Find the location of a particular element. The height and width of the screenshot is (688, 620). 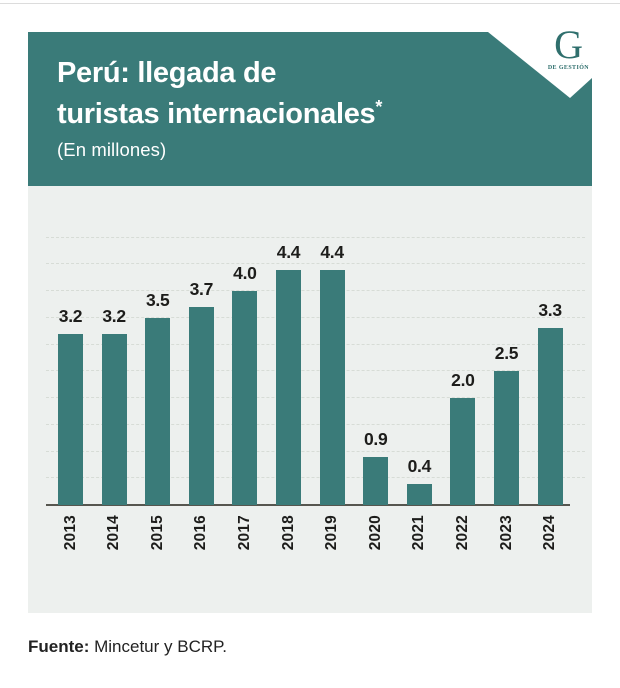

x-axis-label: 2015 is located at coordinates (157, 546).